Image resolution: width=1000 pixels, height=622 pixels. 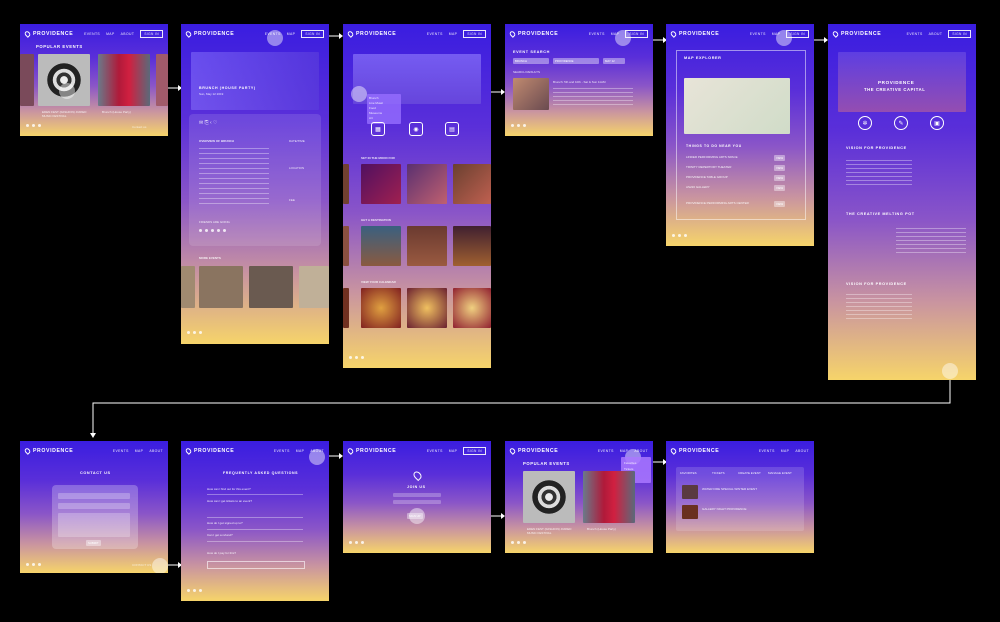 What do you see at coordinates (865, 123) in the screenshot?
I see `vision-icon: ✲` at bounding box center [865, 123].